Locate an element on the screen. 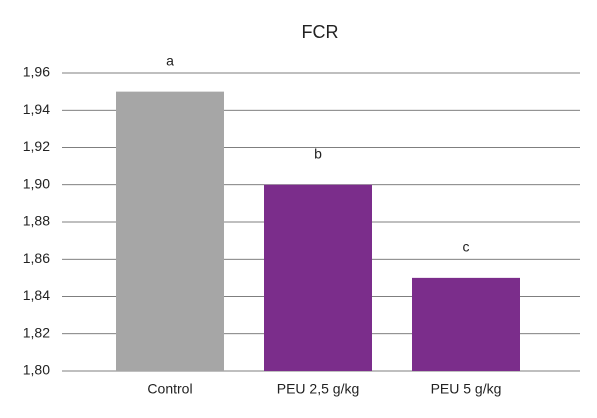 This screenshot has height=418, width=597. y-tick-label: 1,92 is located at coordinates (36, 146).